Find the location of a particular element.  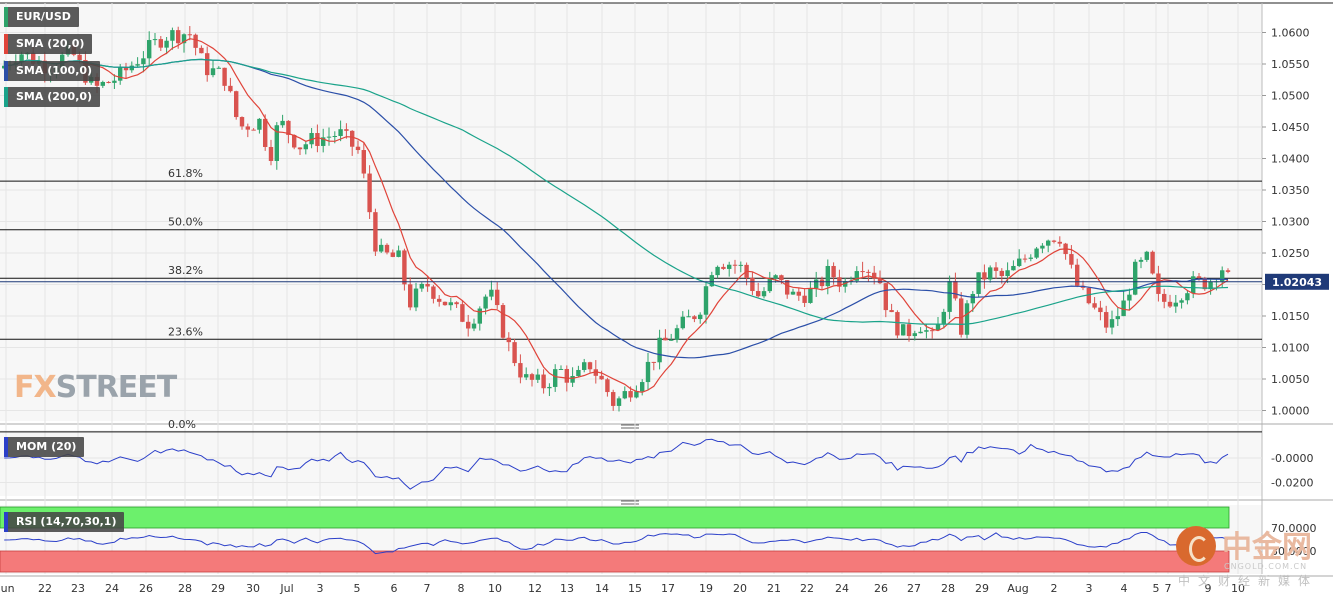

legend-sma200: SMA (200,0) is located at coordinates (52, 97).